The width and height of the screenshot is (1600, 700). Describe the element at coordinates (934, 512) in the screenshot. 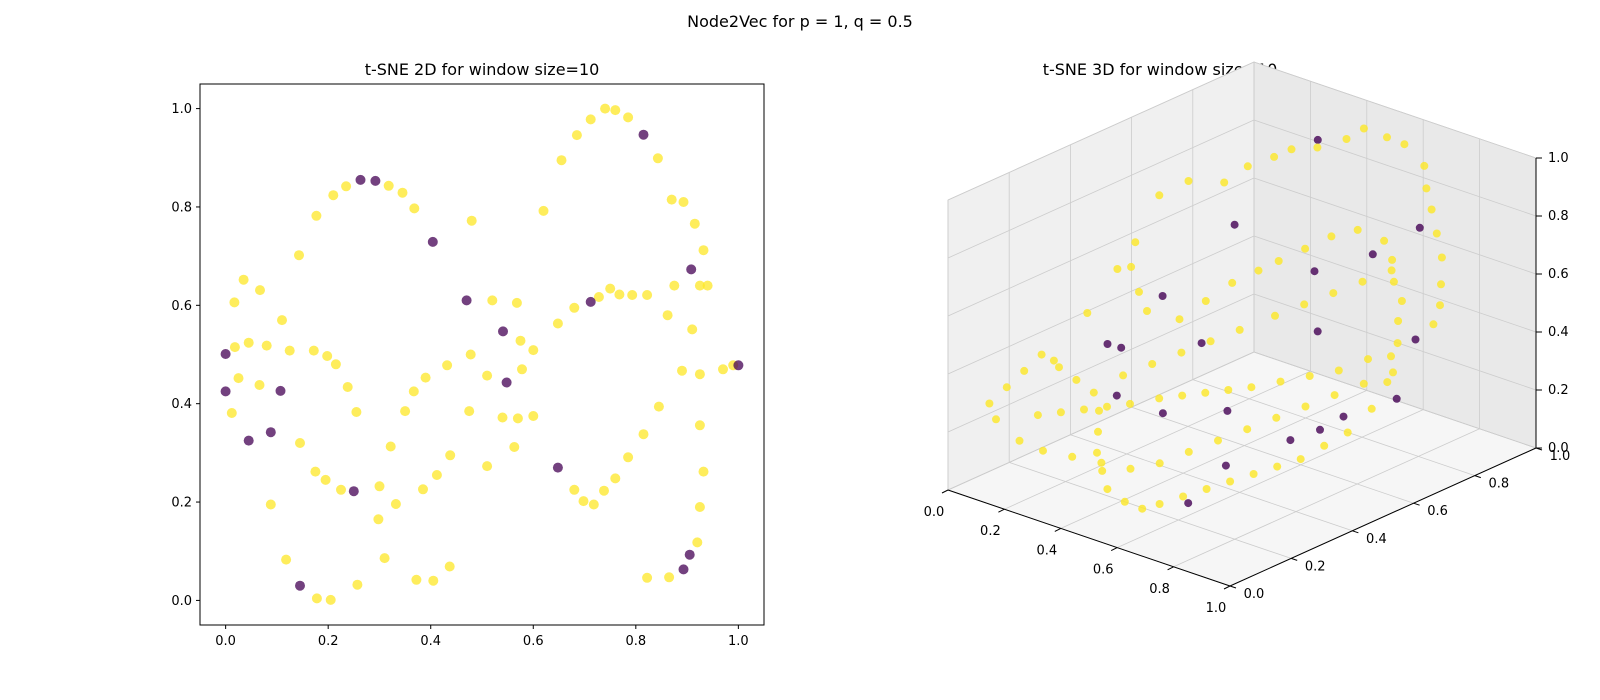

I see `xtick-label-3d: 0.0` at that location.